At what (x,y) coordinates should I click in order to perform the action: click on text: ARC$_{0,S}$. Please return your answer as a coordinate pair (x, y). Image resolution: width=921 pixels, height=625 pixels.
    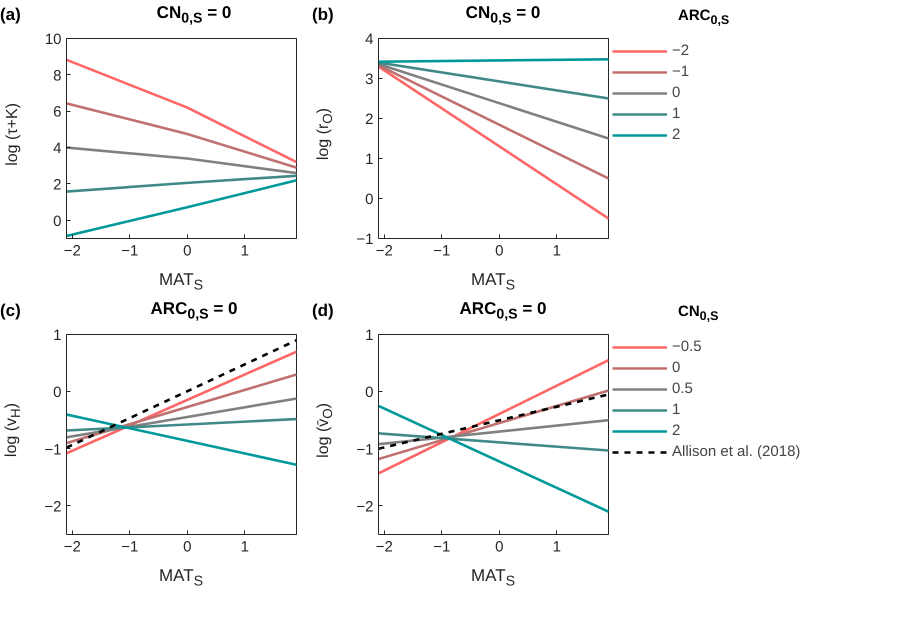
    Looking at the image, I should click on (704, 17).